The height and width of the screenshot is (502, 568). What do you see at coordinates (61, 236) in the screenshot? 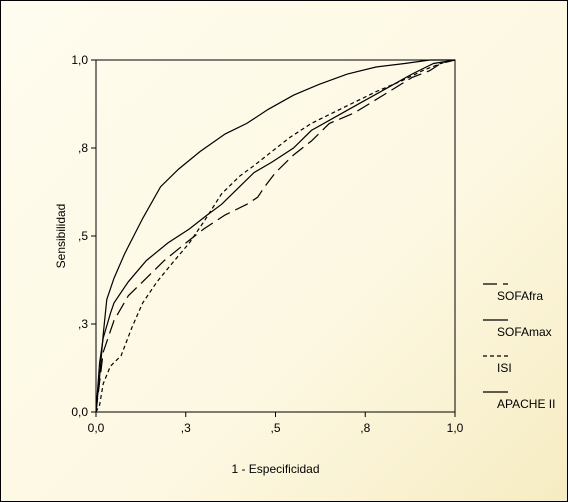
I see `y-axis-label: Sensibilidad` at bounding box center [61, 236].